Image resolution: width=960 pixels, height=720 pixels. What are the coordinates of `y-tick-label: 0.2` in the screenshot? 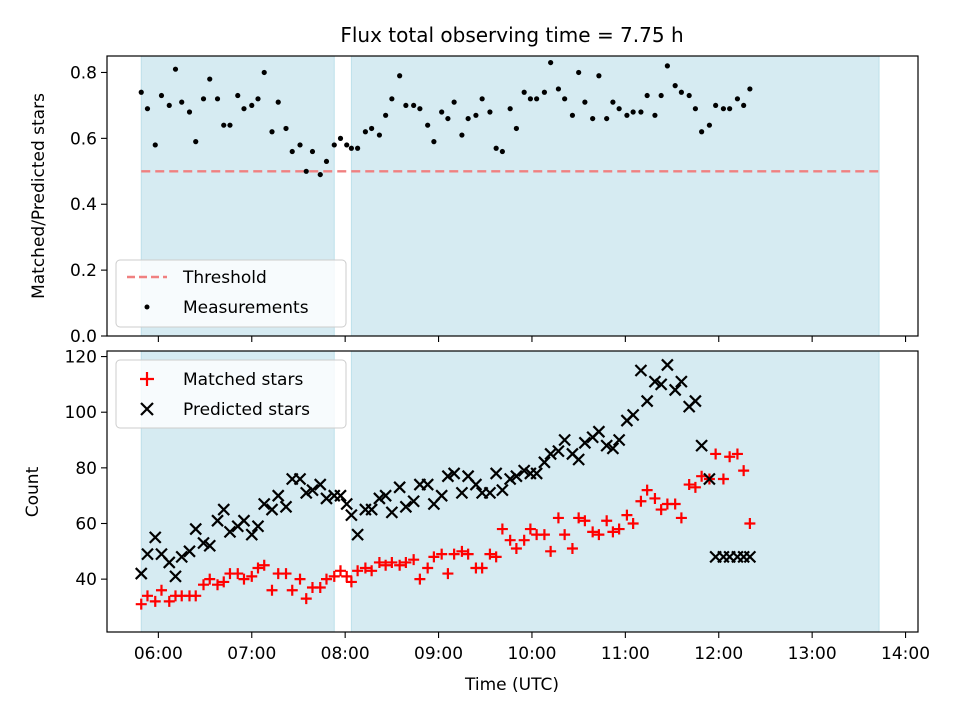 It's located at (83, 271).